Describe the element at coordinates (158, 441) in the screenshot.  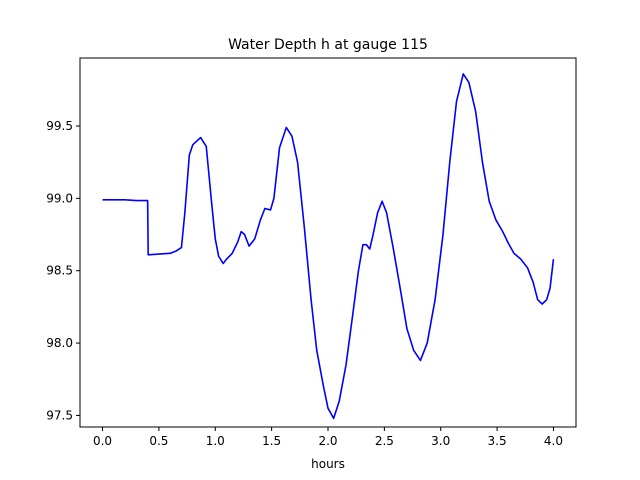
I see `x-tick-label: 0.5` at that location.